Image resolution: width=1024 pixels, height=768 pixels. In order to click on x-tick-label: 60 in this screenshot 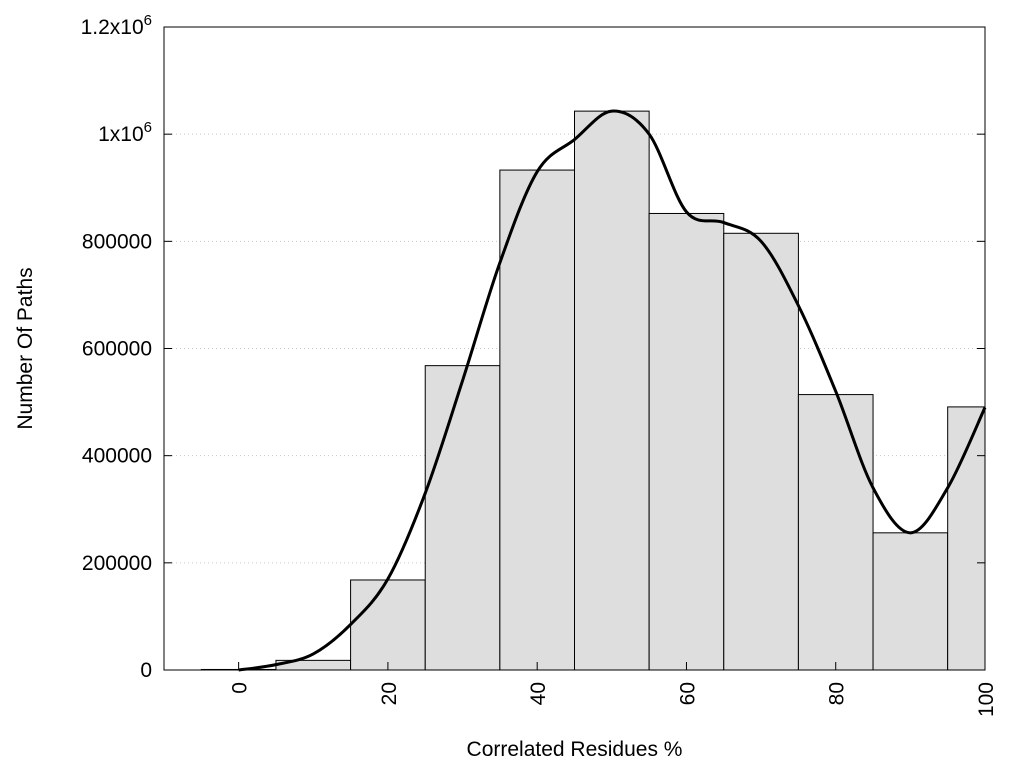, I will do `click(687, 693)`.